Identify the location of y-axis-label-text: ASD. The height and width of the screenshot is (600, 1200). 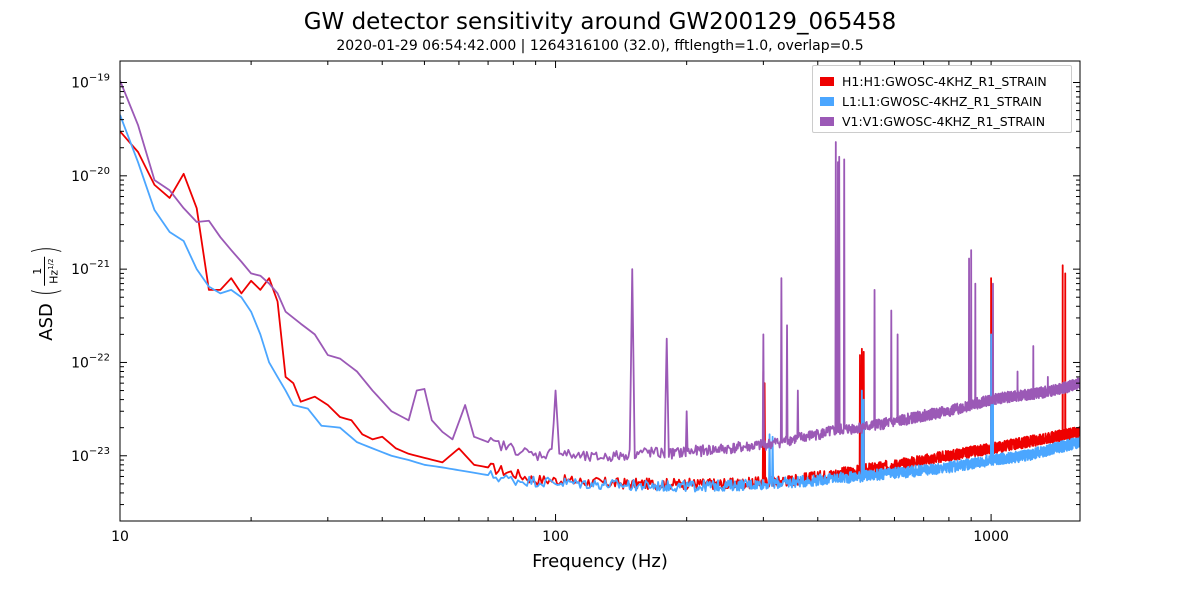
(46, 322).